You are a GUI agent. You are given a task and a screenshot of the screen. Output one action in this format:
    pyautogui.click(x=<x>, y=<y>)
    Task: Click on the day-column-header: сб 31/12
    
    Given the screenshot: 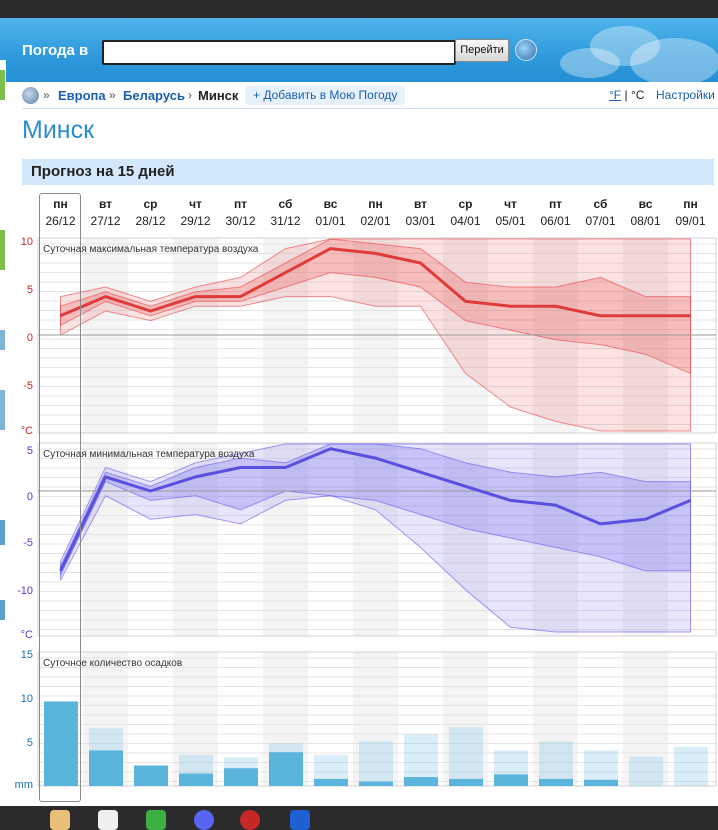 What is the action you would take?
    pyautogui.click(x=285, y=212)
    